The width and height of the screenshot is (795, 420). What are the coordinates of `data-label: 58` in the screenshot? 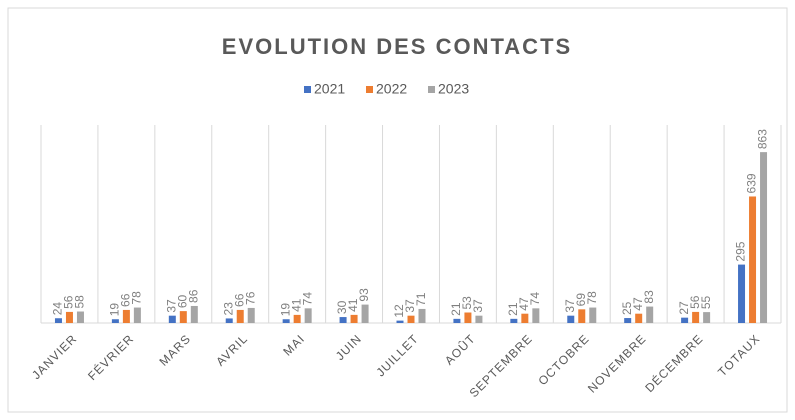 It's located at (80, 302).